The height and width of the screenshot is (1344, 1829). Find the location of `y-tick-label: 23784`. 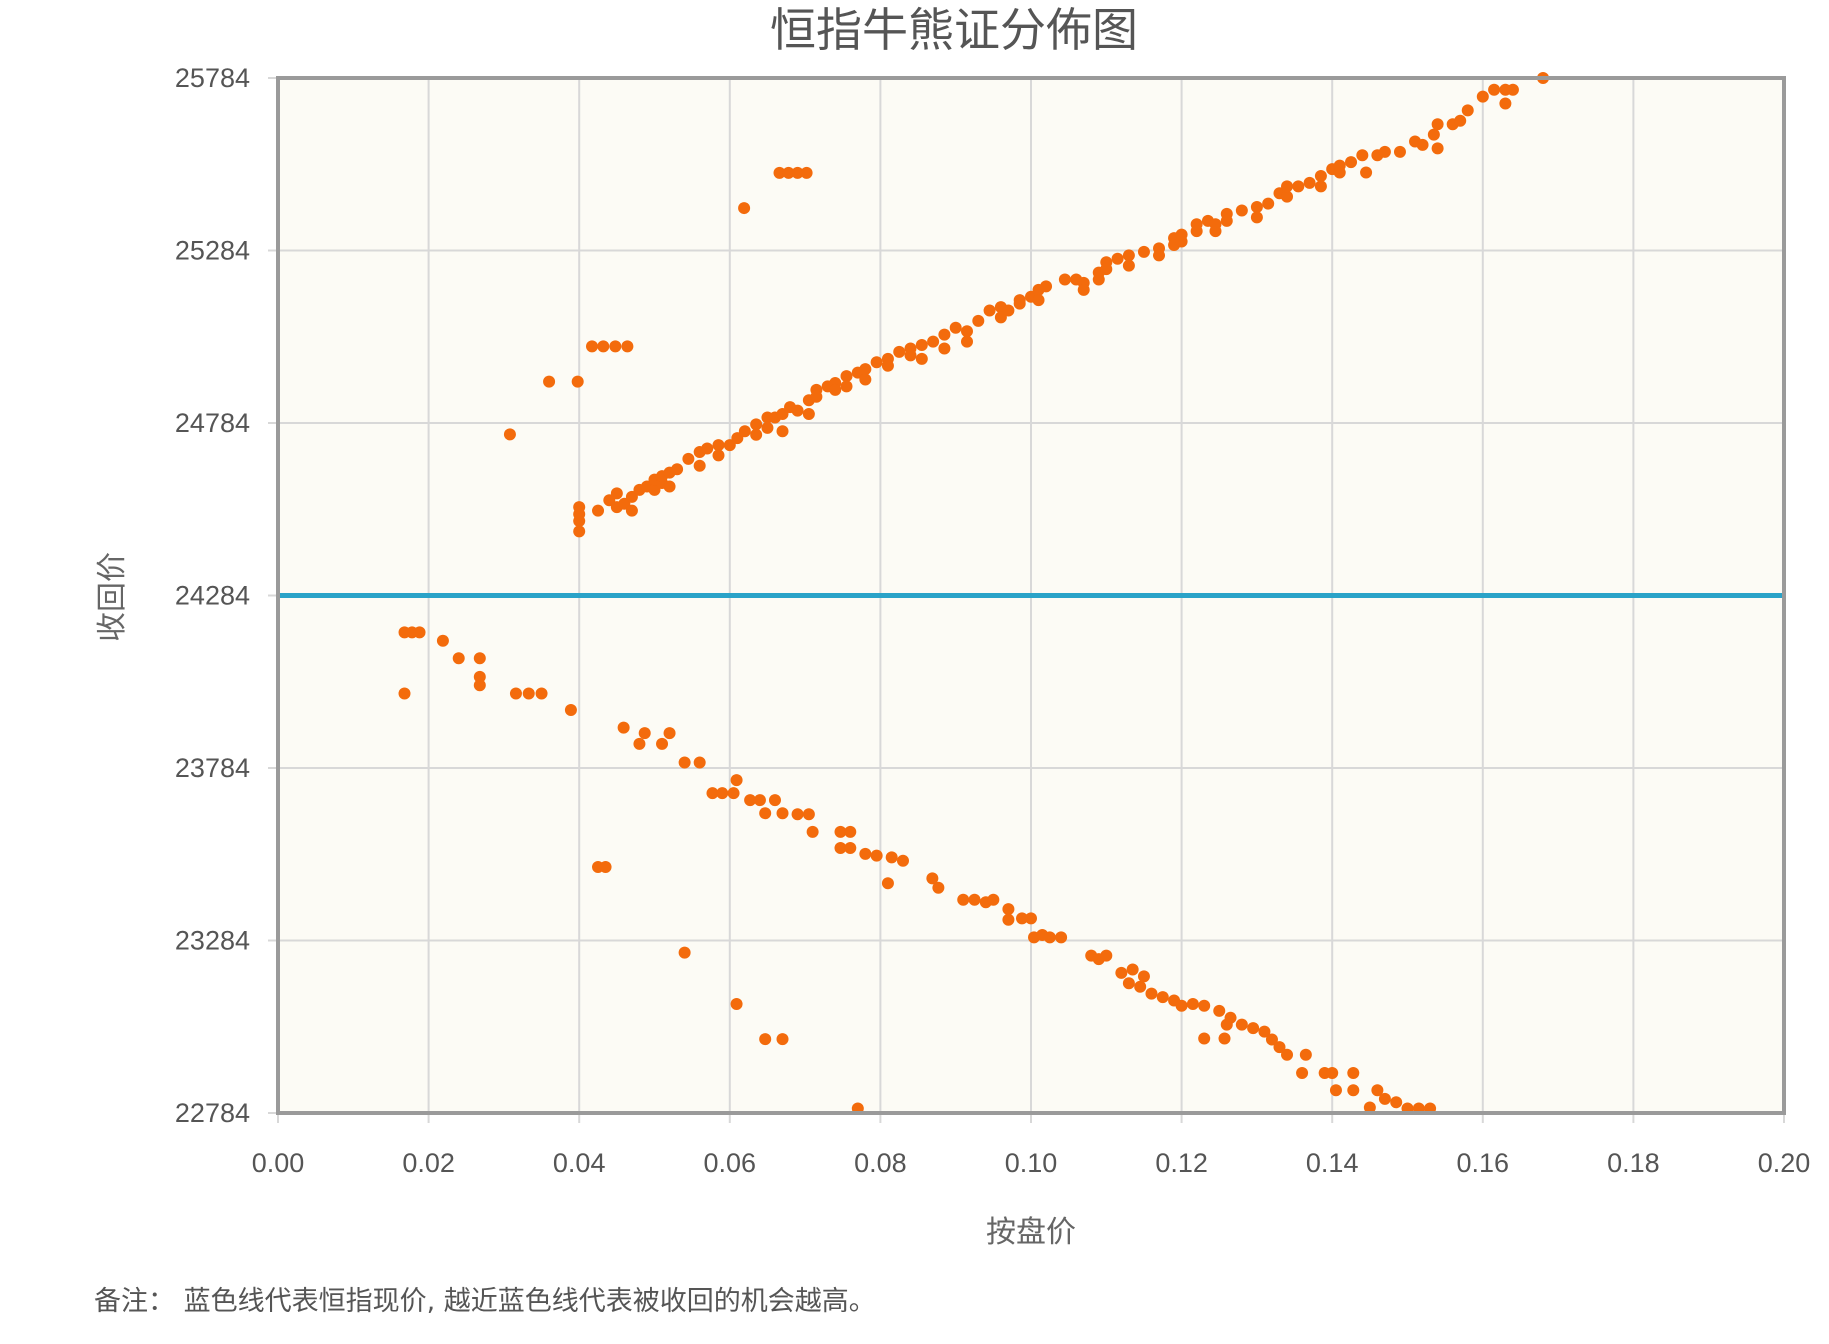

y-tick-label: 23784 is located at coordinates (212, 768).